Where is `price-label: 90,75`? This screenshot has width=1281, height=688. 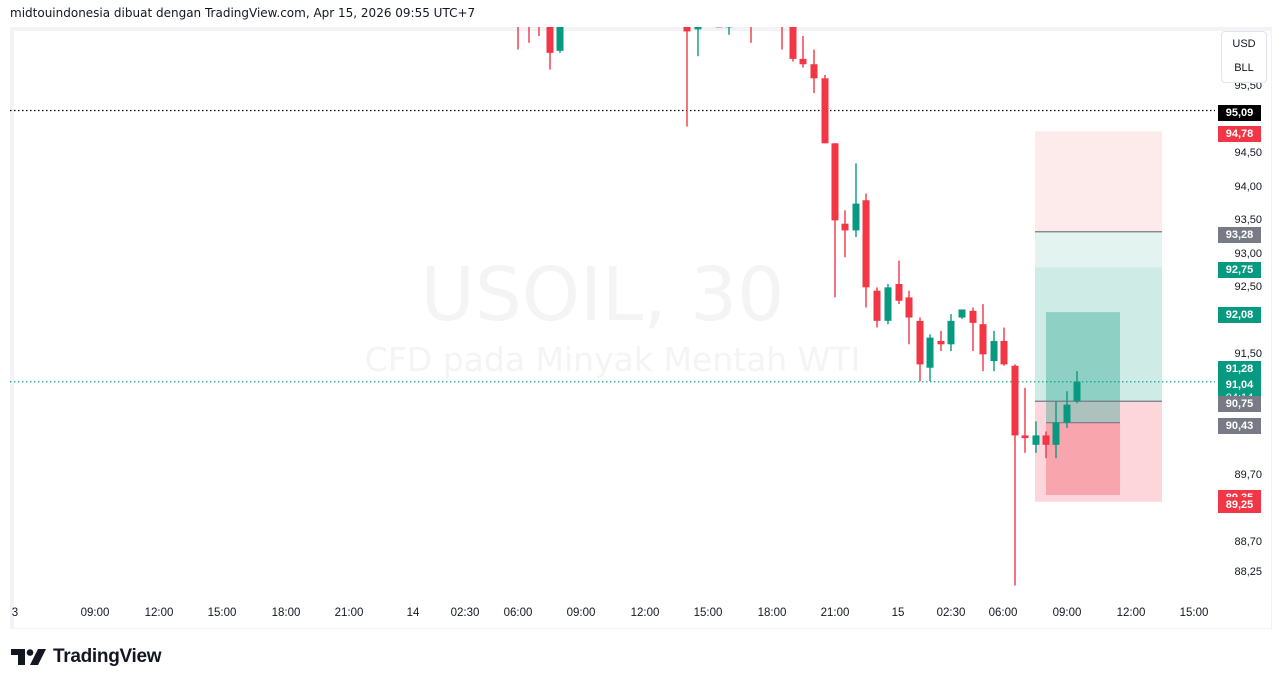 price-label: 90,75 is located at coordinates (1239, 404).